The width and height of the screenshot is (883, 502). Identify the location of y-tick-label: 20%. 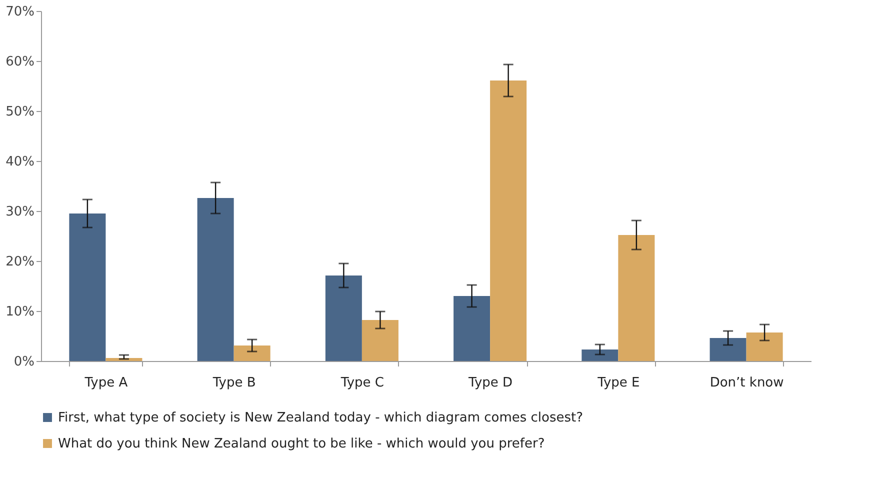
(20, 262).